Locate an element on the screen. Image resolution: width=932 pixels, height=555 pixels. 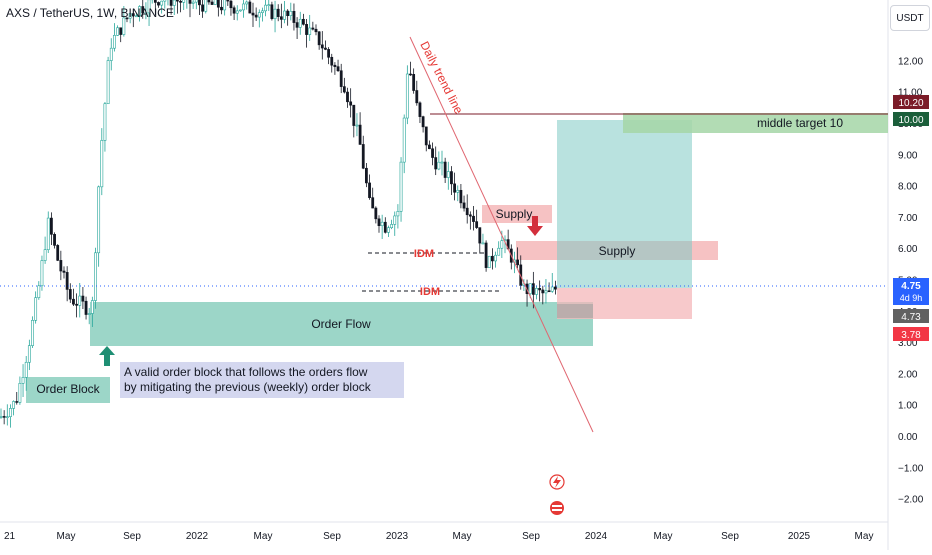
symbol-header: AXS / TetherUS, 1W, BINANCE is located at coordinates (90, 13).